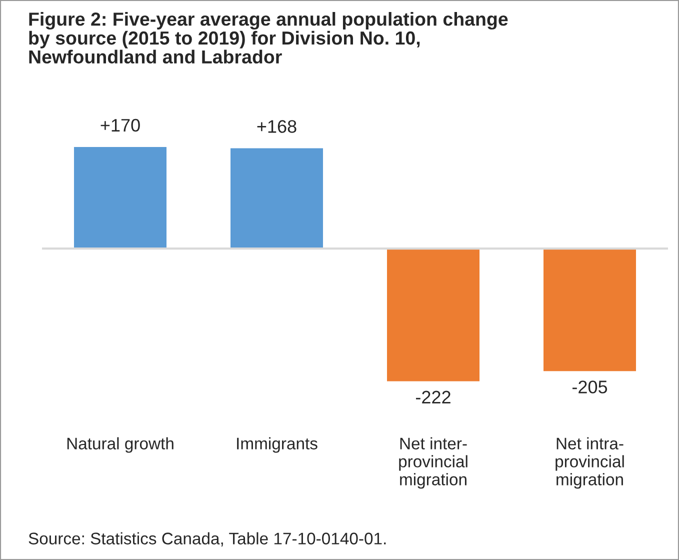  Describe the element at coordinates (433, 397) in the screenshot. I see `data-label: -222` at that location.